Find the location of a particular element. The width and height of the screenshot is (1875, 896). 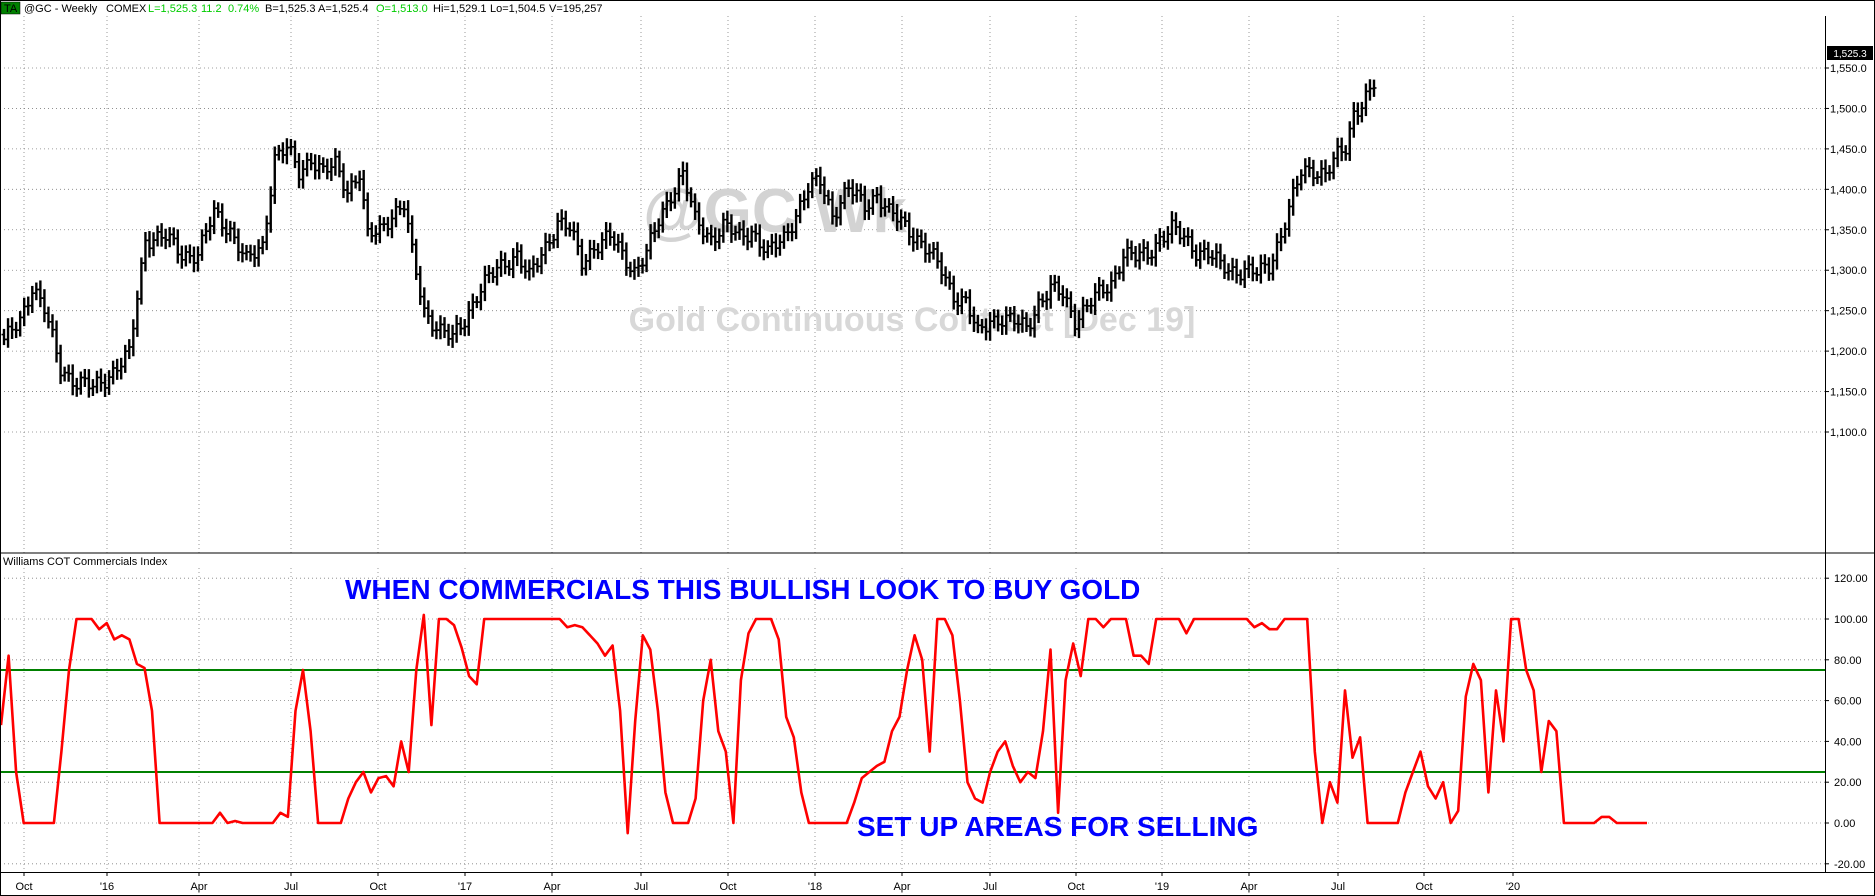

cot-axis-label: 40.00 is located at coordinates (1848, 742).